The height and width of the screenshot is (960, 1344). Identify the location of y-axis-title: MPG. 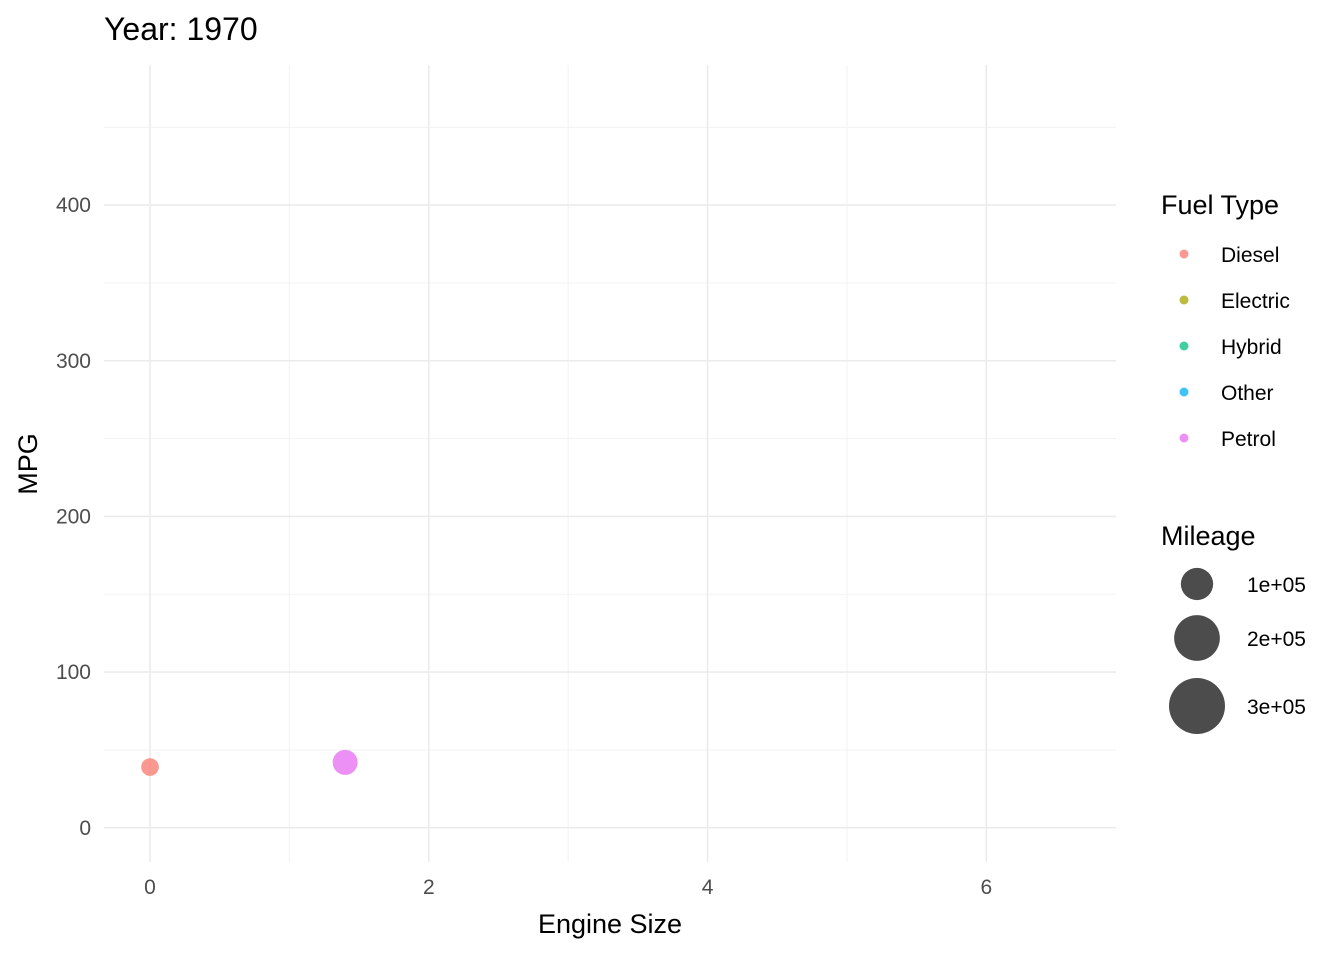
(28, 464).